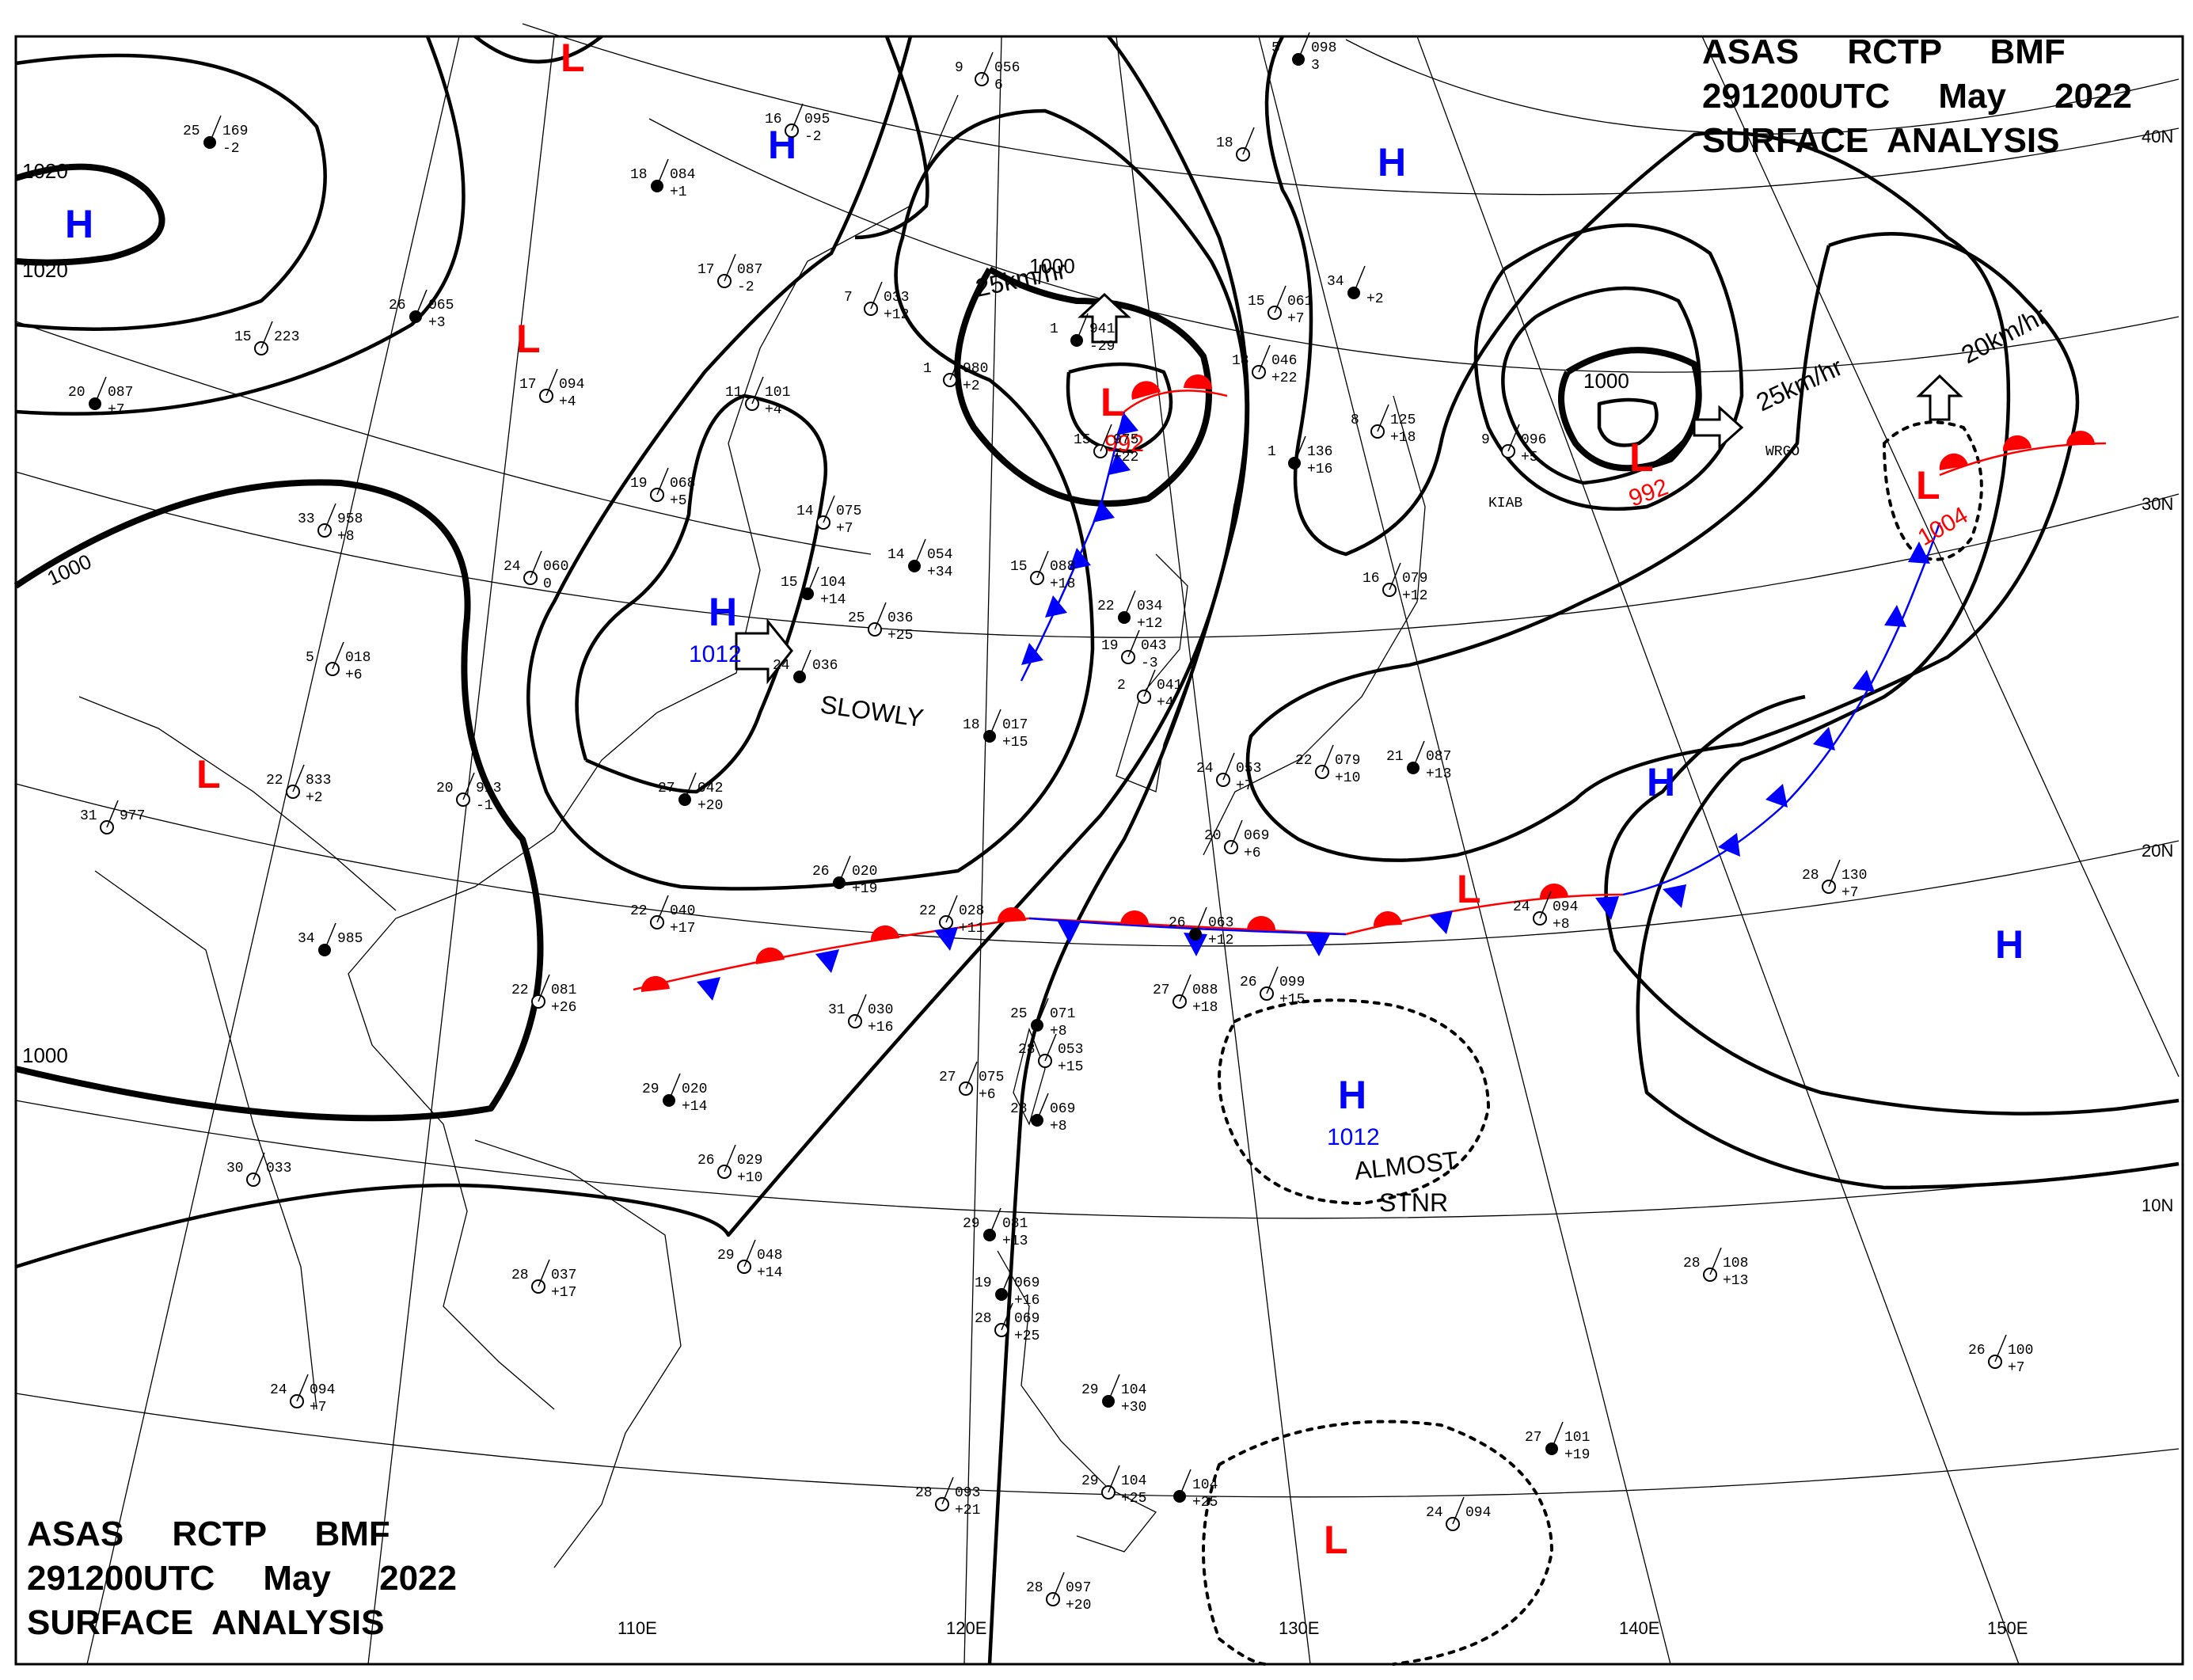  Describe the element at coordinates (1027, 1050) in the screenshot. I see `station-temperature: 28` at that location.